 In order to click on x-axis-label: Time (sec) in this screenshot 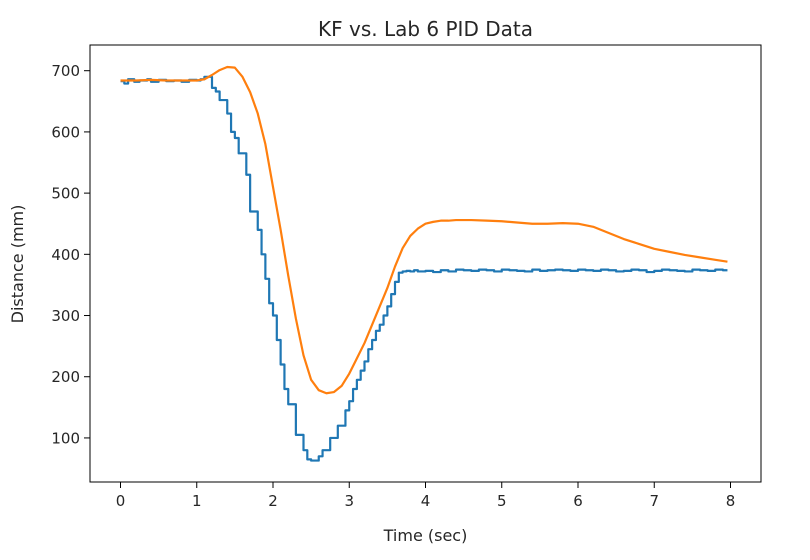, I will do `click(425, 535)`.